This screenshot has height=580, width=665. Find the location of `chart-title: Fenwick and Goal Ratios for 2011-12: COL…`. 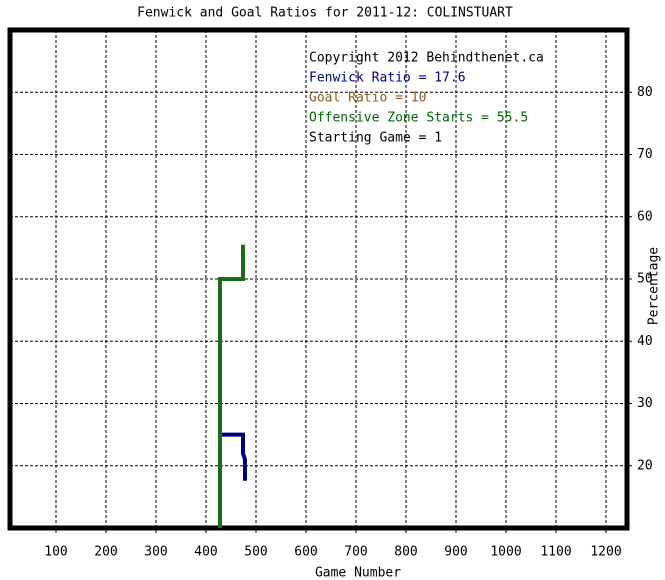

chart-title: Fenwick and Goal Ratios for 2011-12: COL… is located at coordinates (325, 13).